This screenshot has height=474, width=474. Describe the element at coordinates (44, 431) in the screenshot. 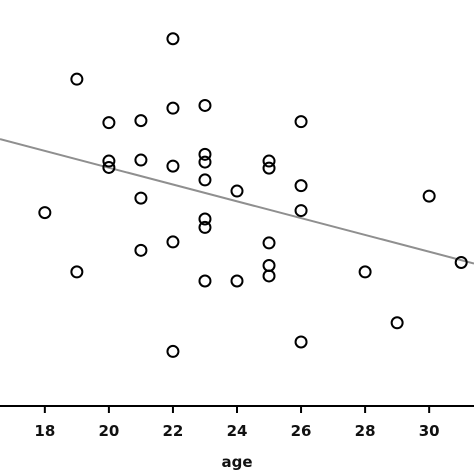

I see `x-tick-label: 18` at that location.